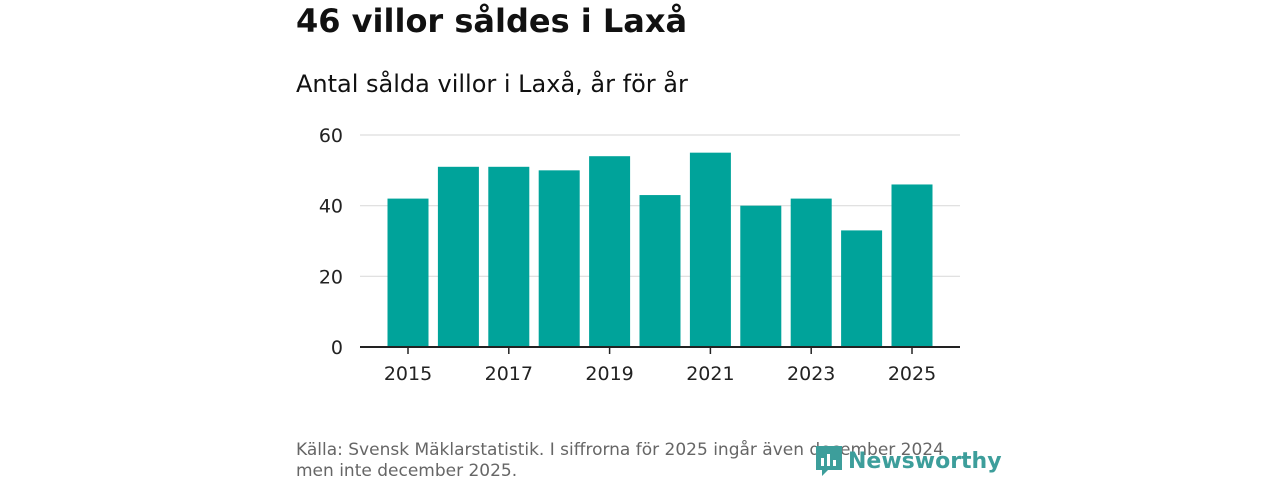  Describe the element at coordinates (710, 249) in the screenshot. I see `bar-2021` at that location.